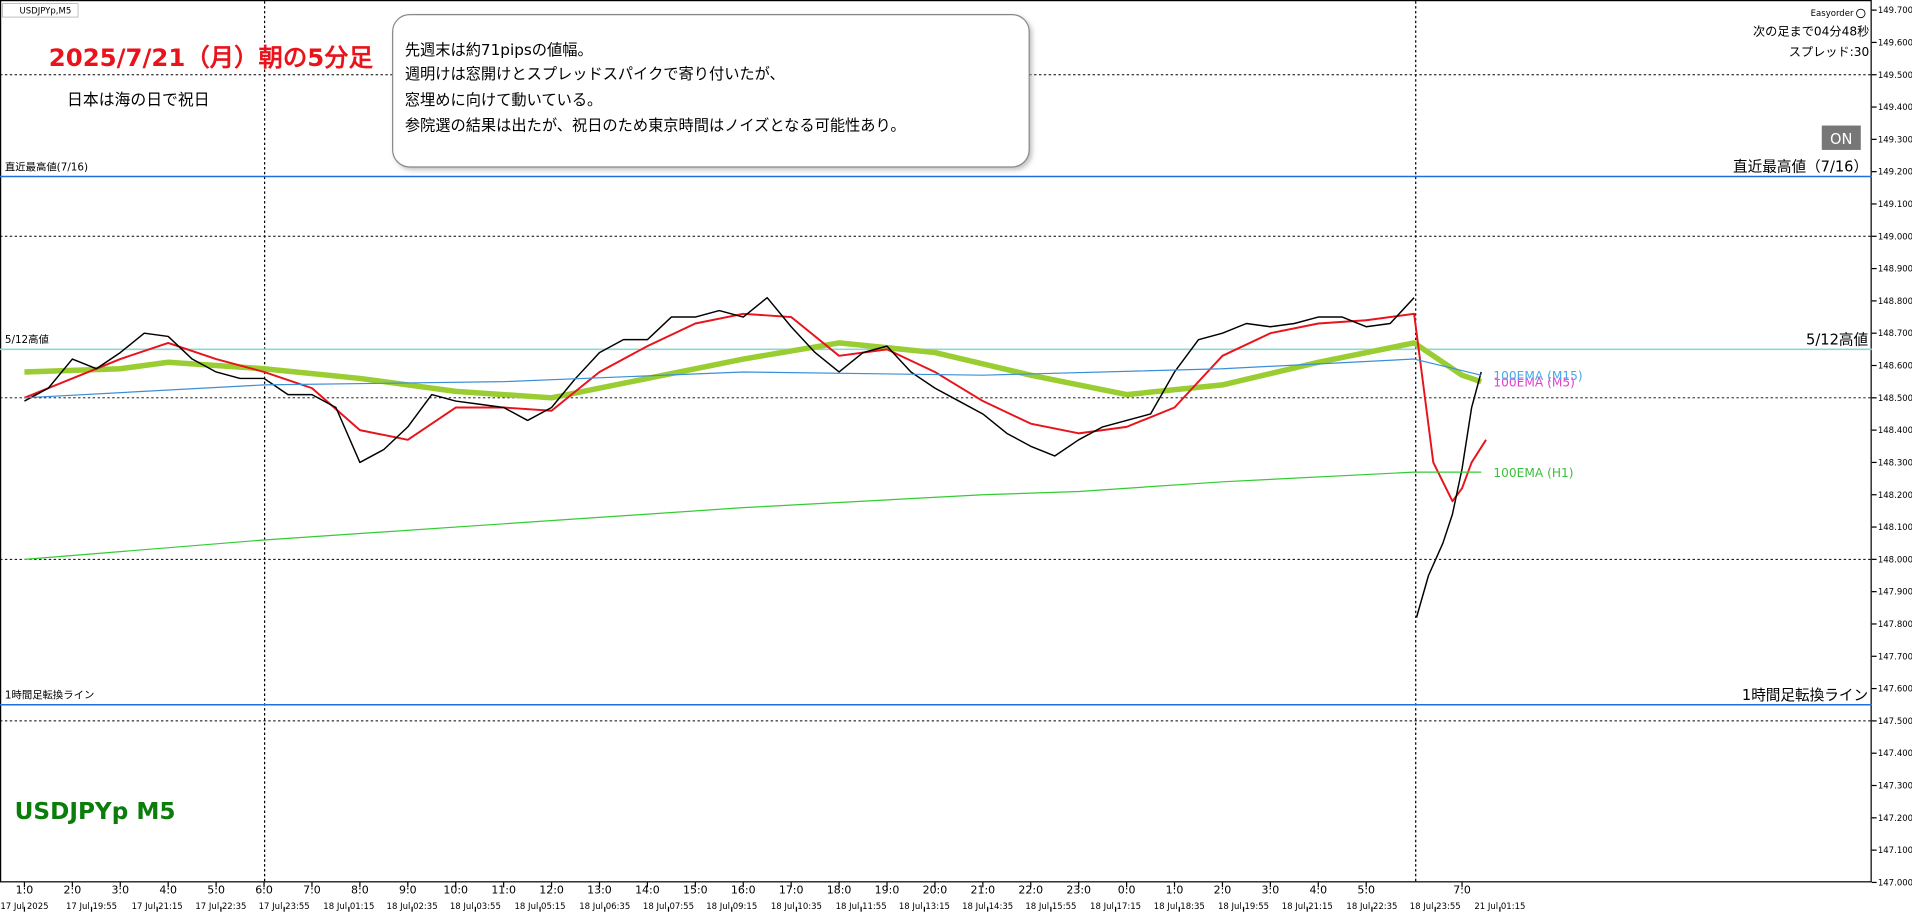 The height and width of the screenshot is (919, 1912). I want to click on x-tick-label: 18 Jul 21:15, so click(1307, 907).